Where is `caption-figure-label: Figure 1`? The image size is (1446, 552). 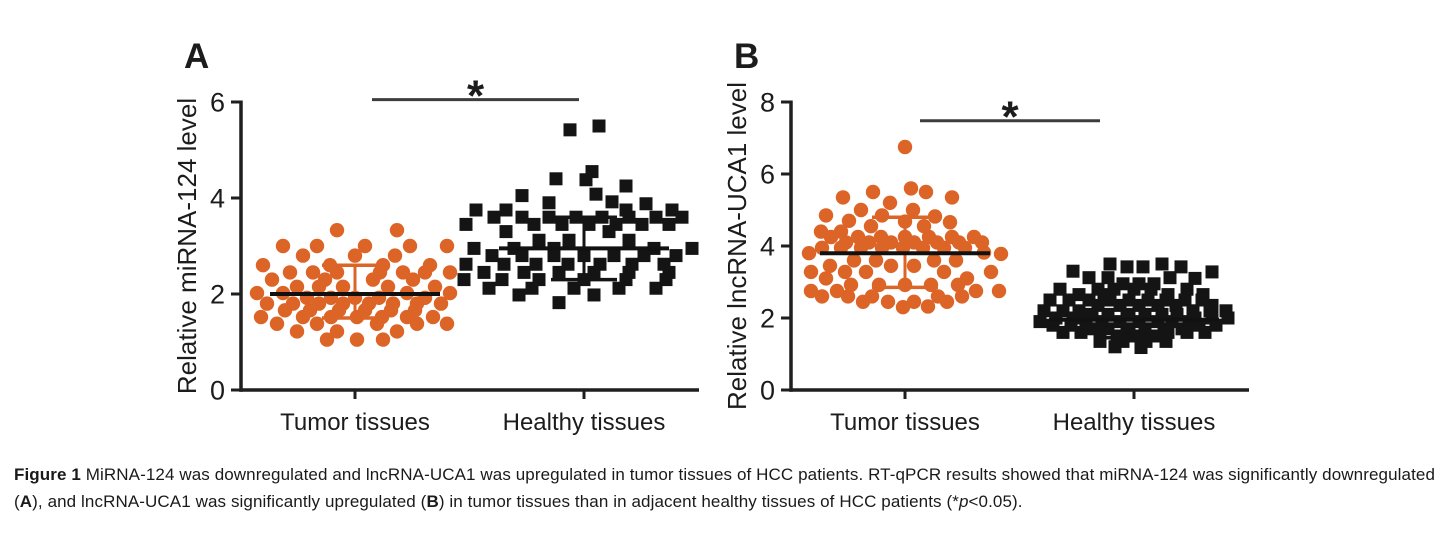
caption-figure-label: Figure 1 is located at coordinates (47, 474).